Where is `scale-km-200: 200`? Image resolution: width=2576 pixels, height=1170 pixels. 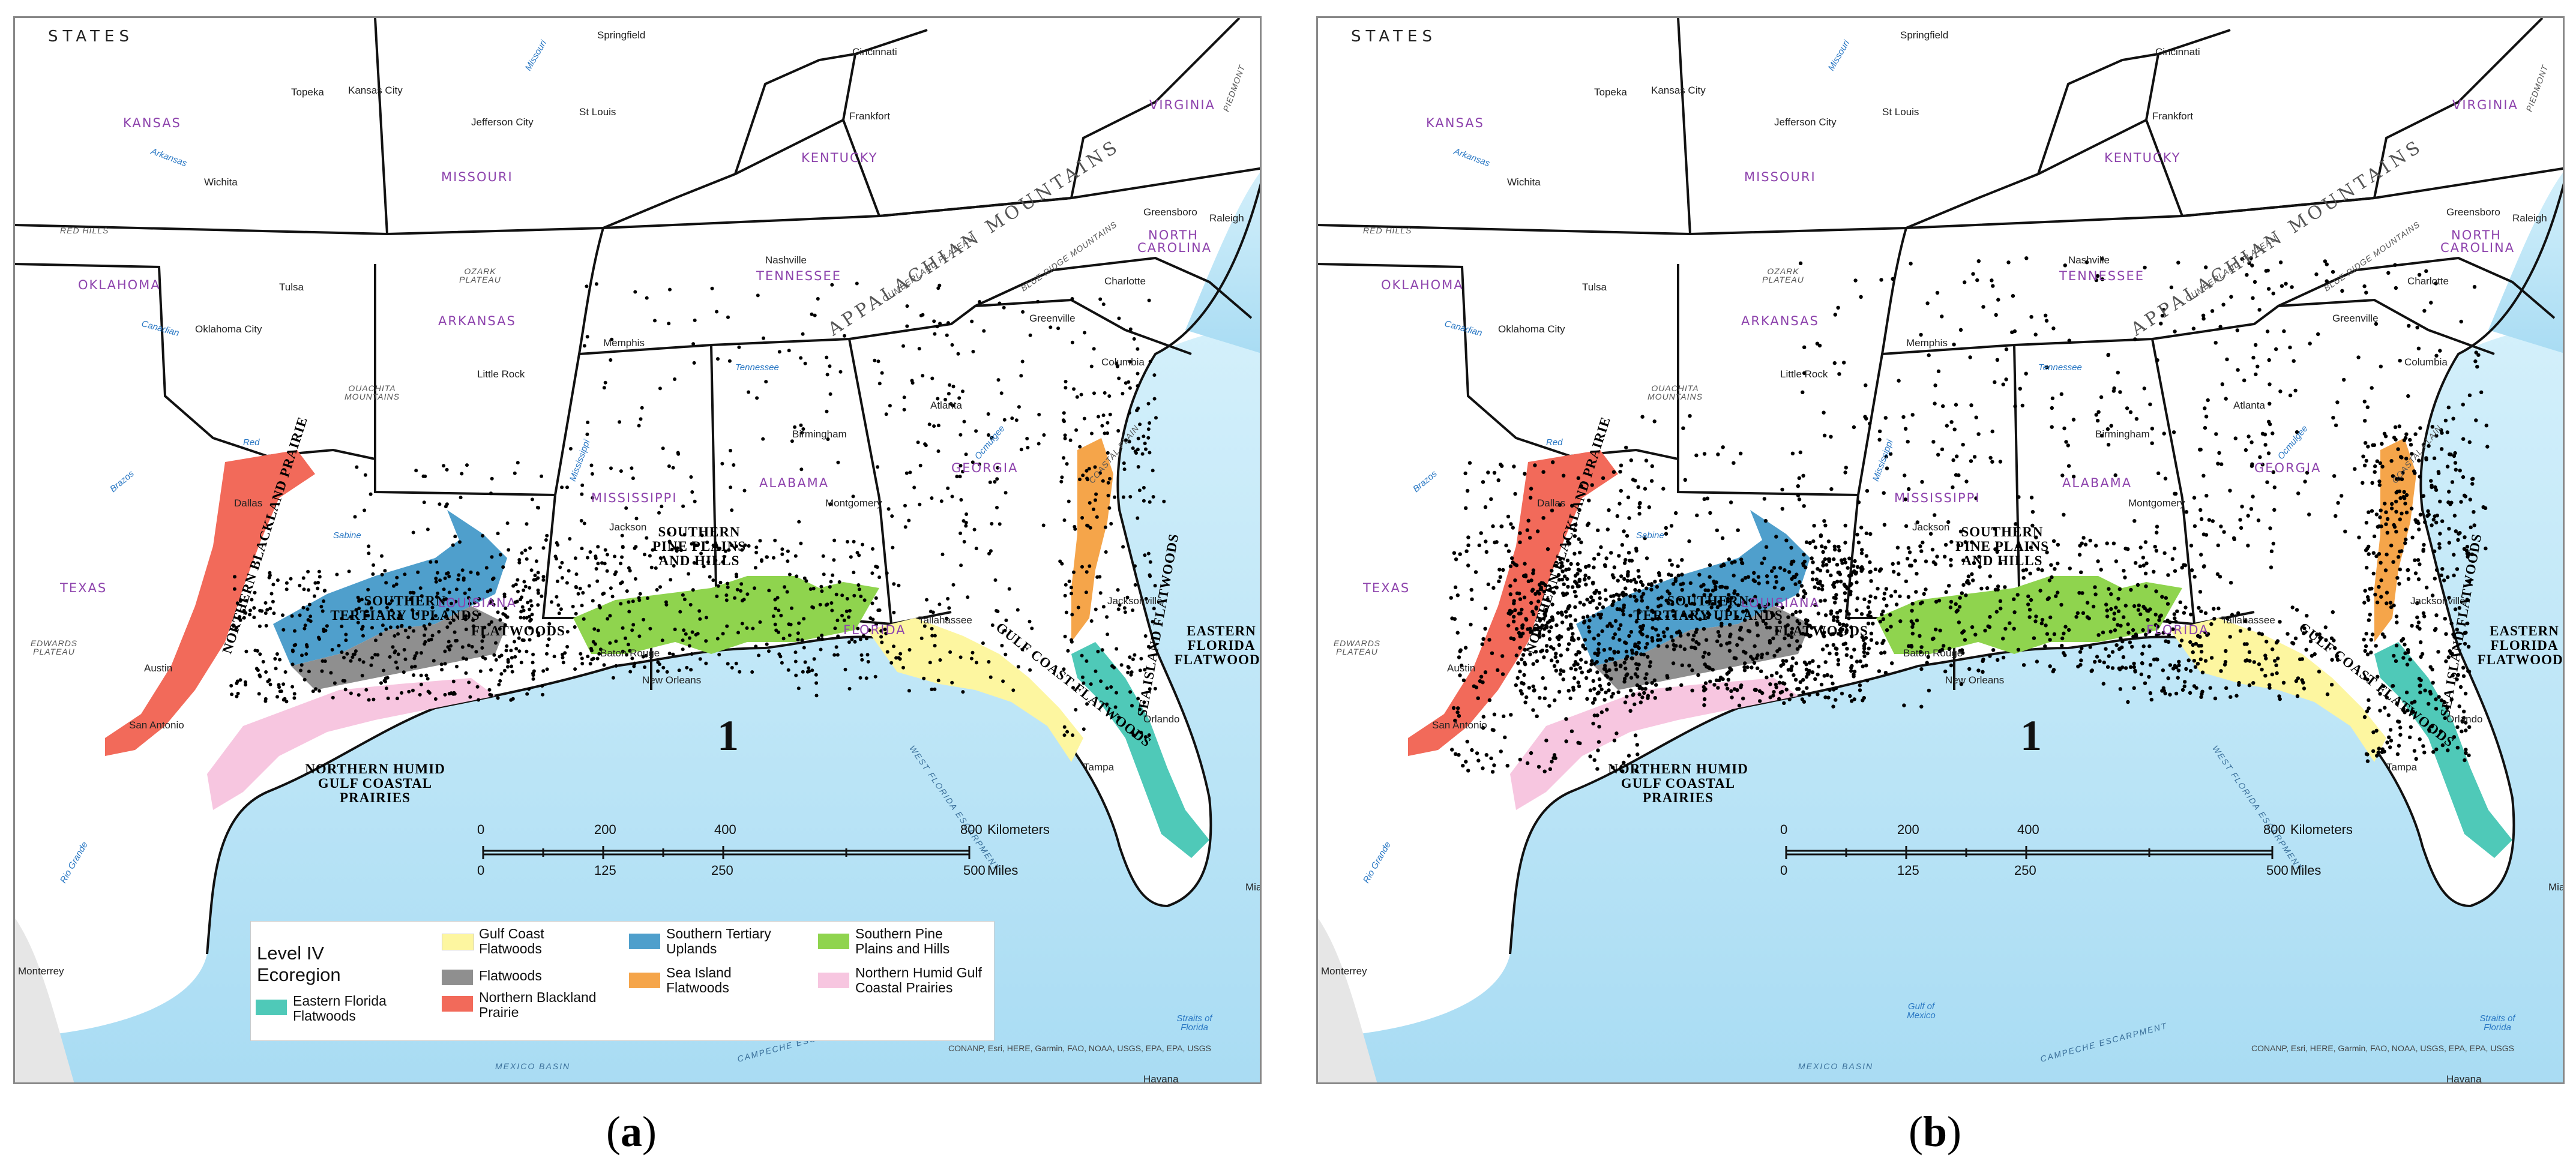
scale-km-200: 200 is located at coordinates (605, 829).